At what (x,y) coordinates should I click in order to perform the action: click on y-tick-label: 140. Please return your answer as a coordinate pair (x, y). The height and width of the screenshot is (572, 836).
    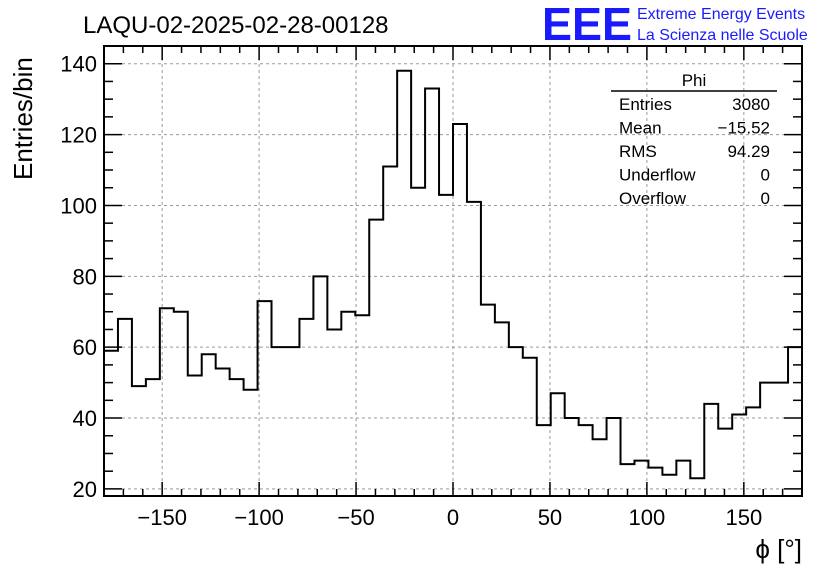
    Looking at the image, I should click on (78, 64).